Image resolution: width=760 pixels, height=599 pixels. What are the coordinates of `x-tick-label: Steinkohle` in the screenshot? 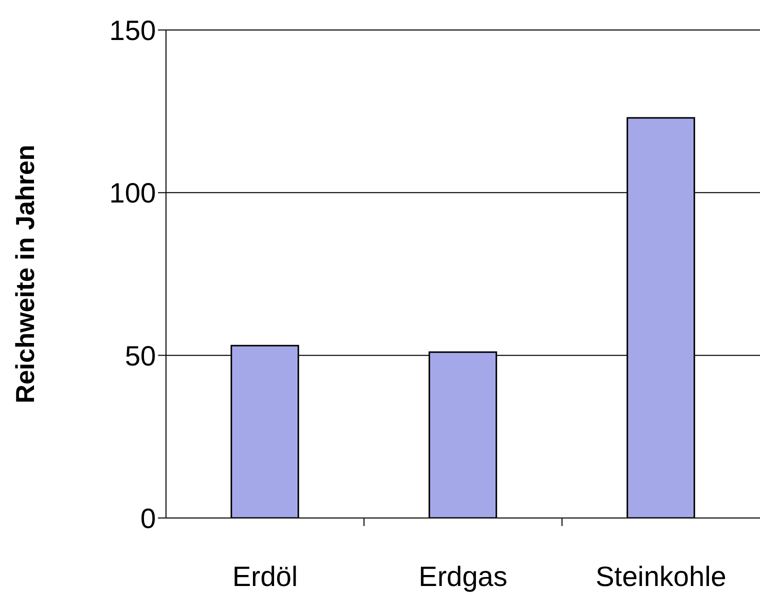 It's located at (661, 576).